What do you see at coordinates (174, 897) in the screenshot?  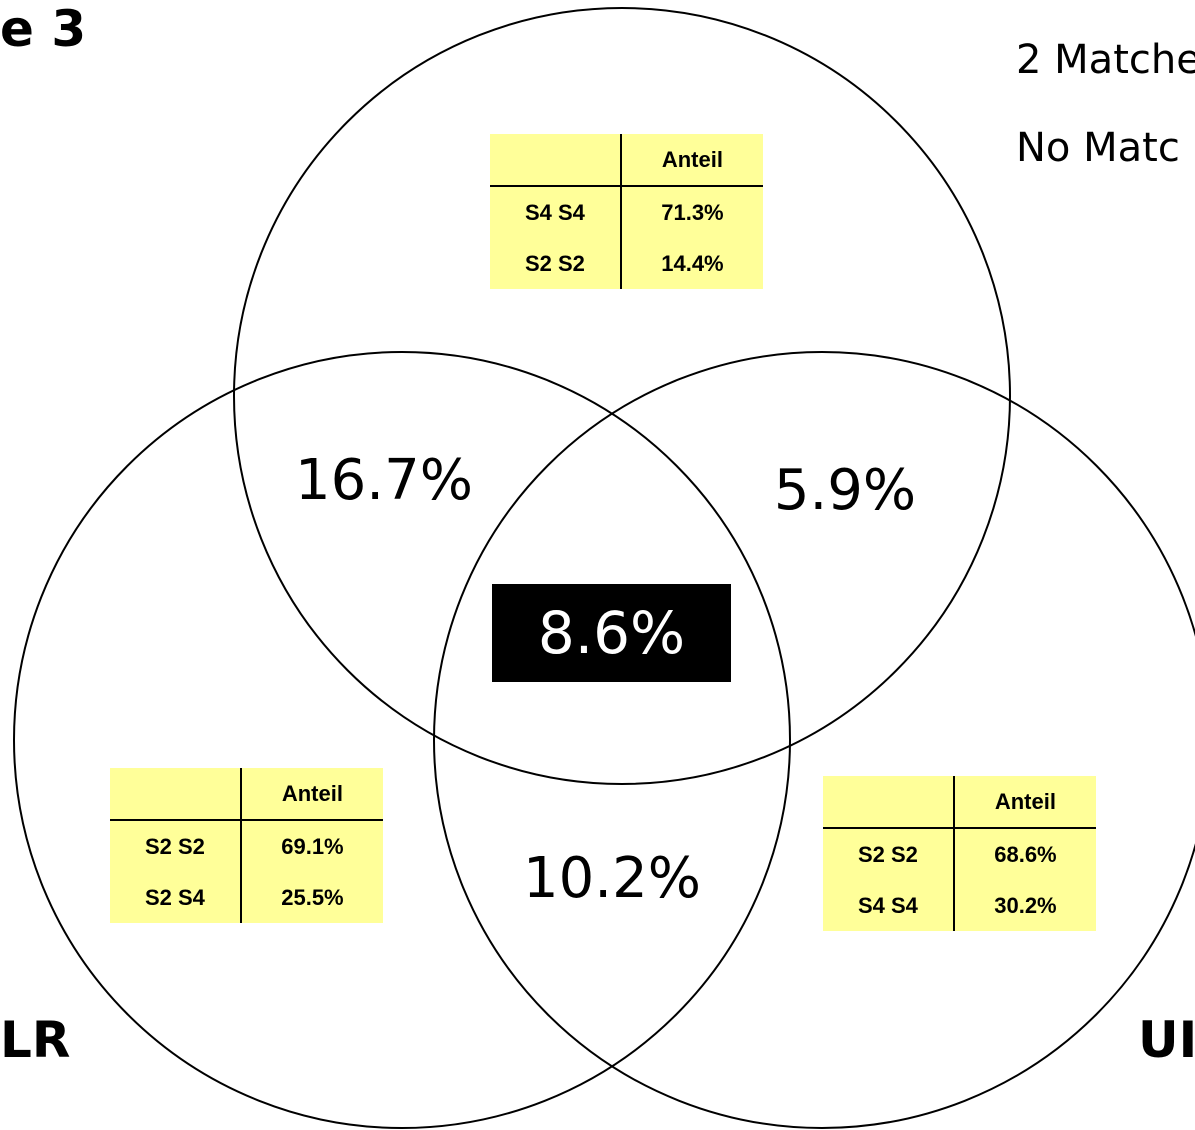 I see `table-cell-label: S2 S4` at bounding box center [174, 897].